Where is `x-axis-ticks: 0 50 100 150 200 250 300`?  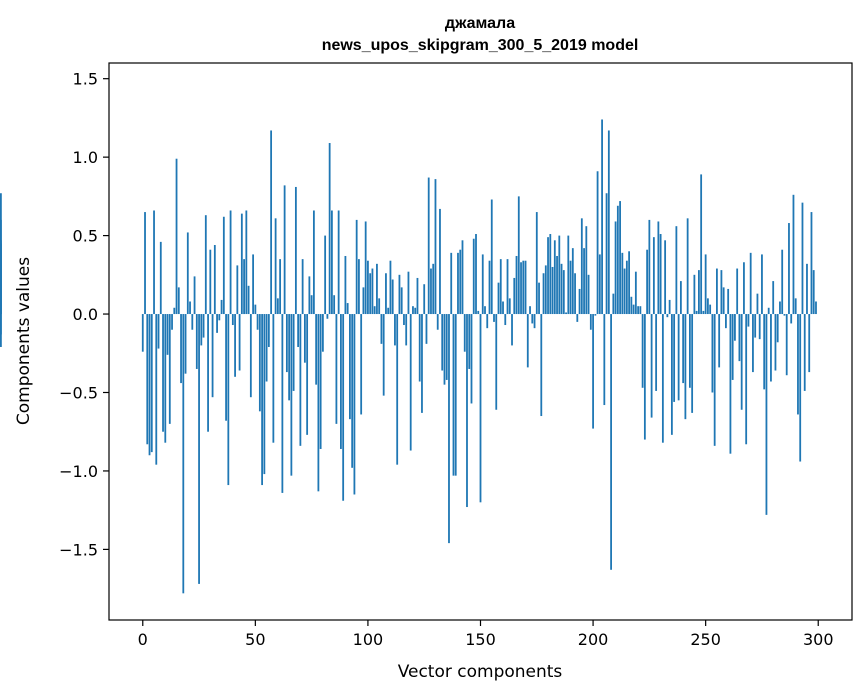
x-axis-ticks: 0 50 100 150 200 250 300 is located at coordinates (486, 634).